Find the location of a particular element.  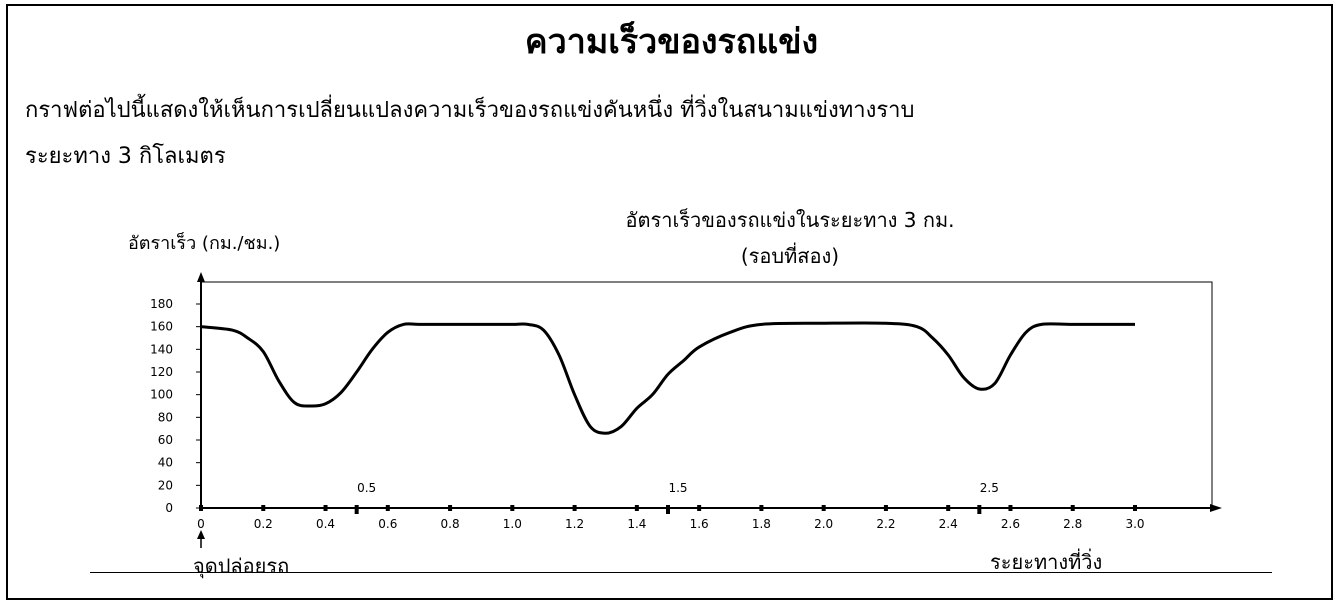

y-tick-label: 20 is located at coordinates (165, 485).